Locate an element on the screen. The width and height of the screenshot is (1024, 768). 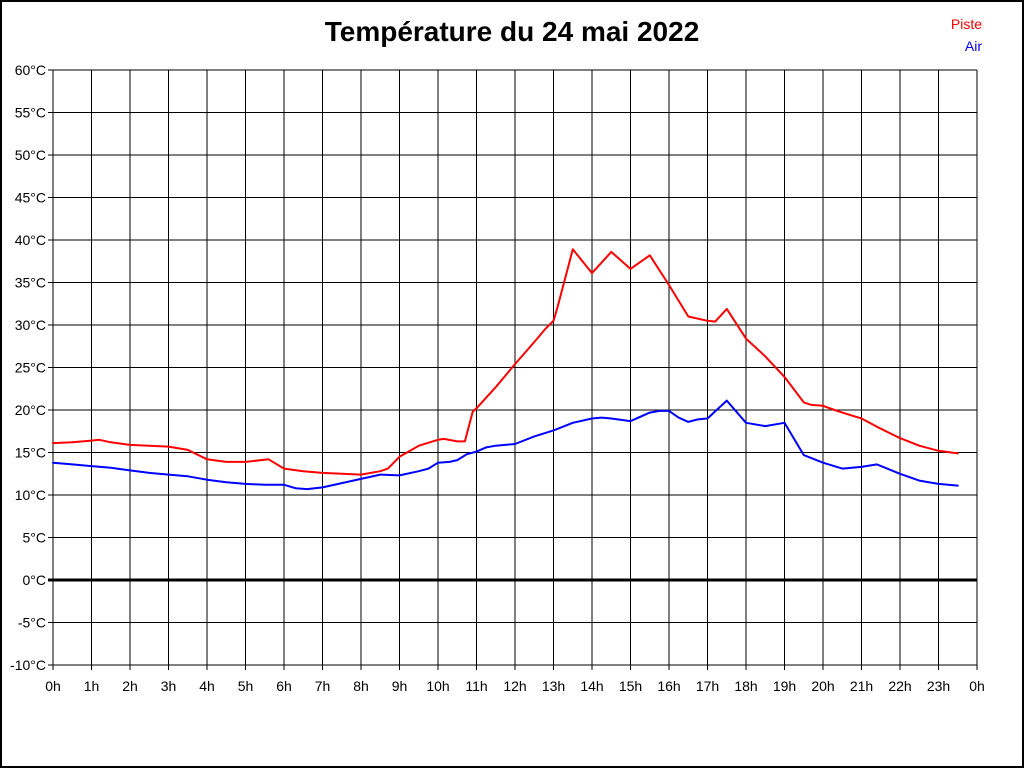
x-axis-tick-label: 5h is located at coordinates (246, 686).